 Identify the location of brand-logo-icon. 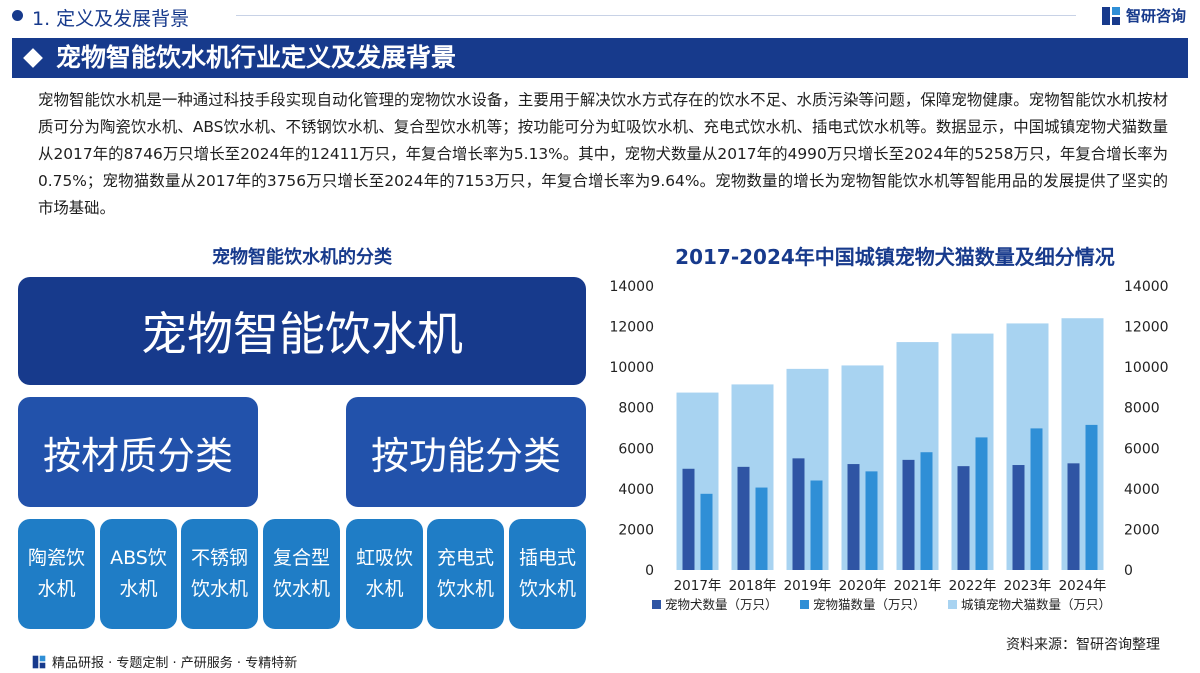
(1110, 15).